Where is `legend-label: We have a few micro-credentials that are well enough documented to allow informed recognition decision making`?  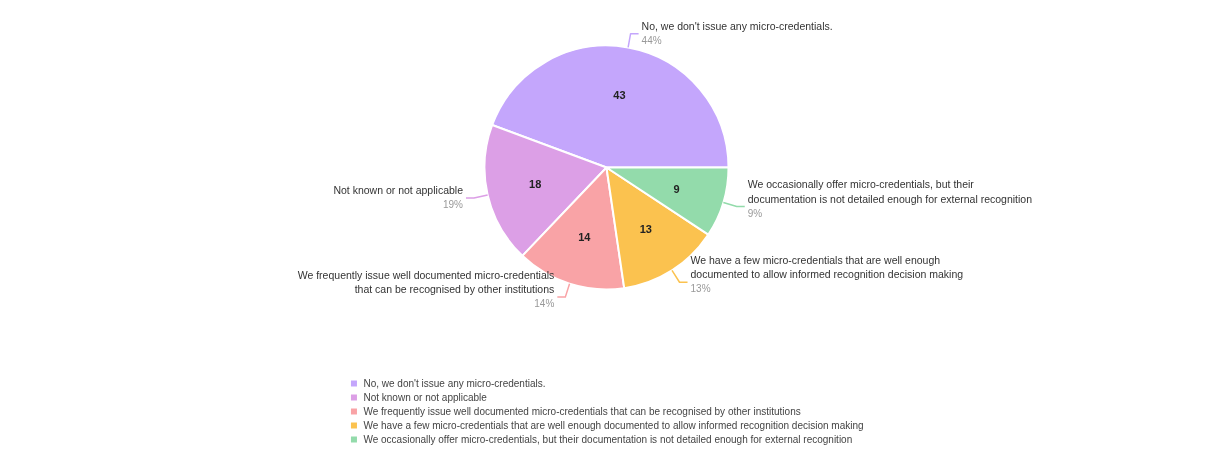 legend-label: We have a few micro-credentials that are well enough documented to allow informed recognition decision making is located at coordinates (613, 425).